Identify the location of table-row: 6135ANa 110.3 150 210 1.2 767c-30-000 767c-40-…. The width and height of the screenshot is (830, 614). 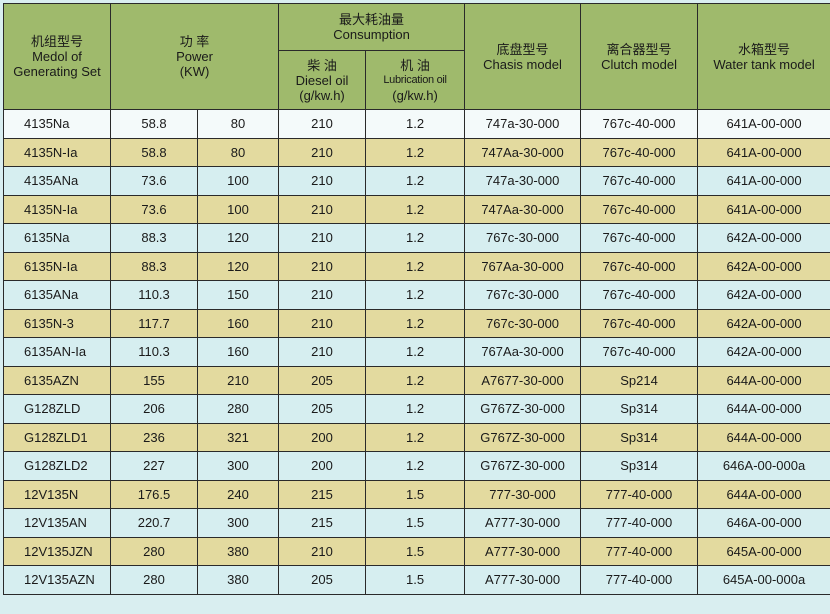
(416, 295).